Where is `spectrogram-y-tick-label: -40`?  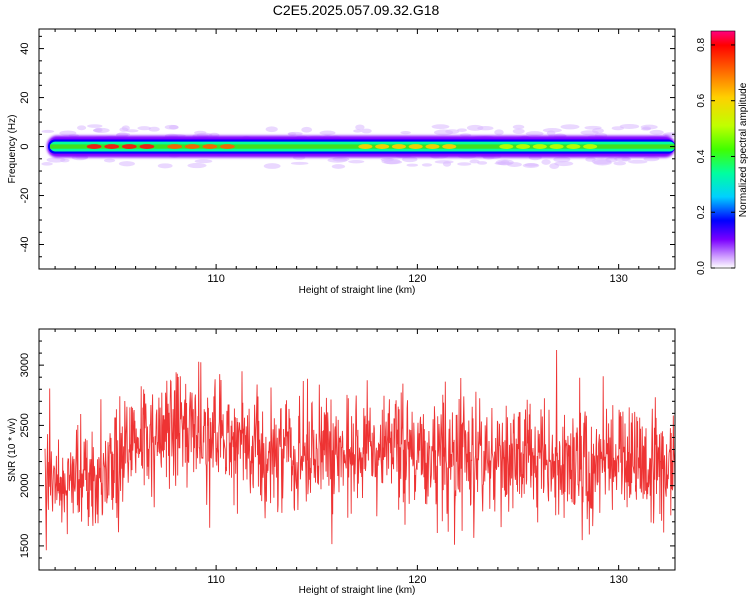 spectrogram-y-tick-label: -40 is located at coordinates (25, 245).